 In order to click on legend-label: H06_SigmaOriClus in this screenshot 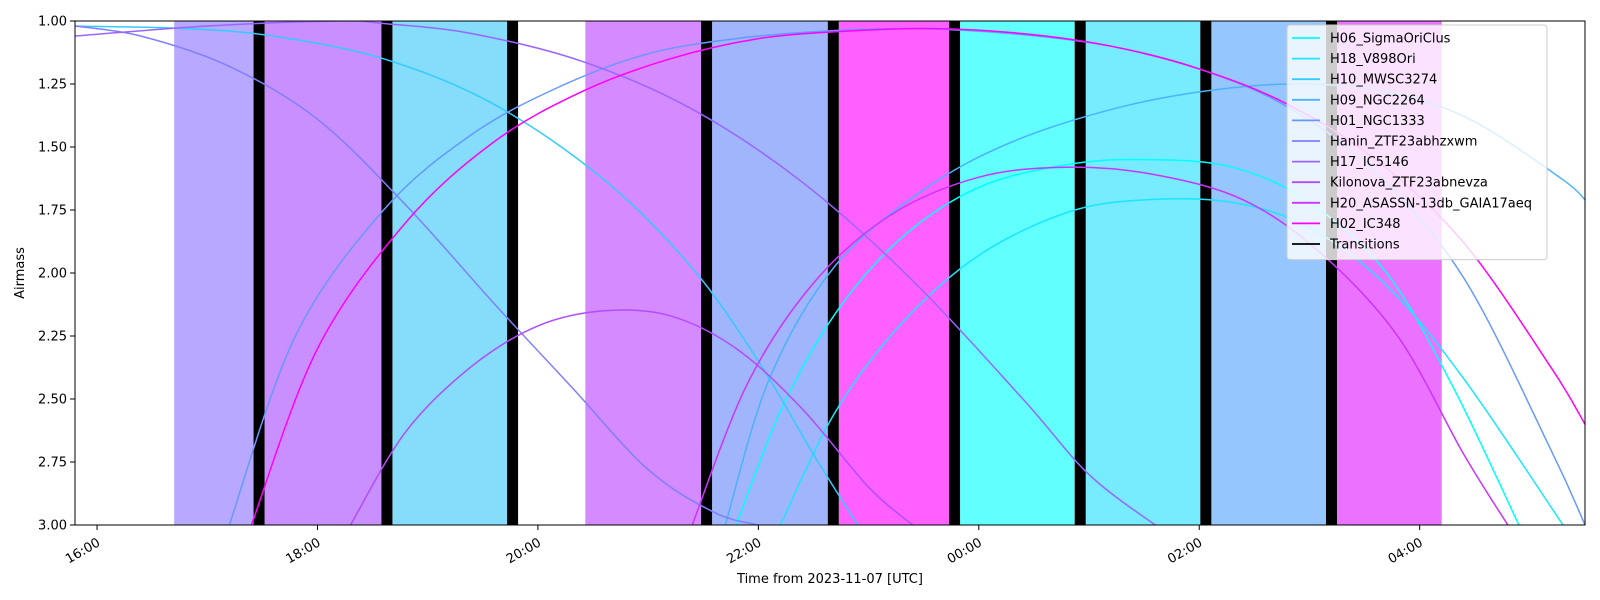, I will do `click(1390, 39)`.